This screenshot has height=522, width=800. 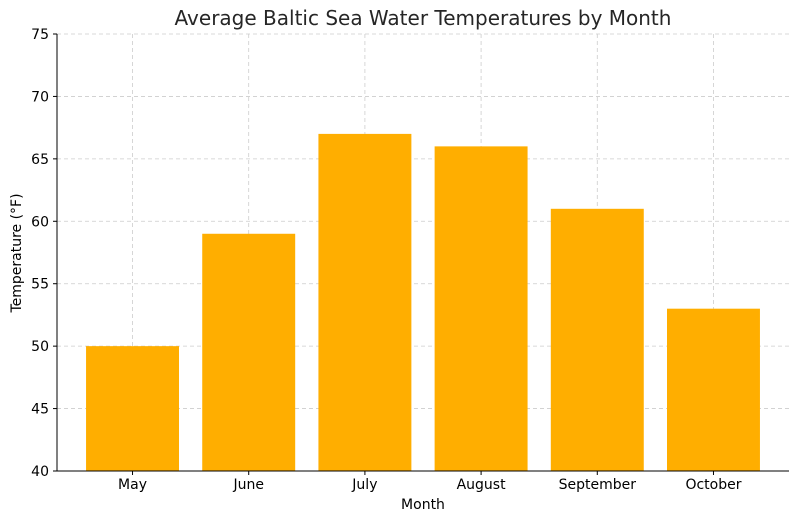 I want to click on bar-may, so click(x=132, y=408).